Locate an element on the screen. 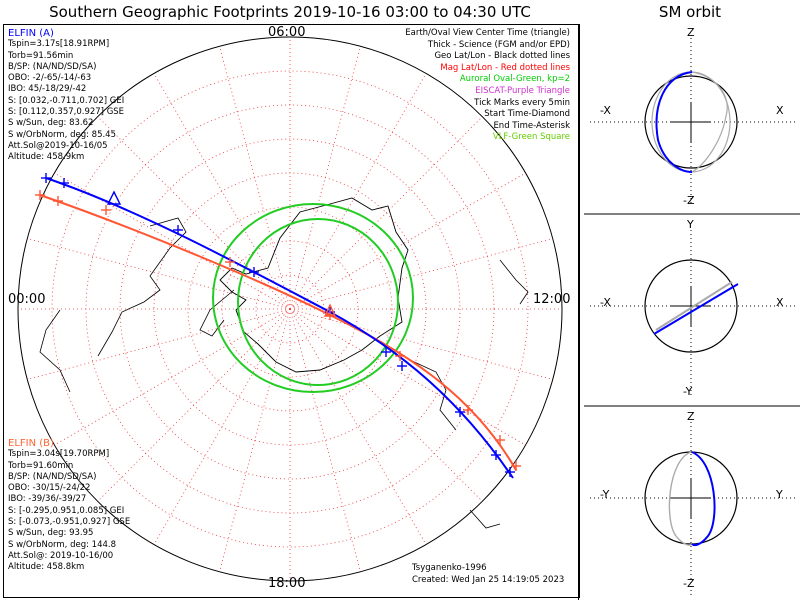 The height and width of the screenshot is (600, 800). elfin-b-info-line: OBO: -30/15/-24/22 is located at coordinates (49, 488).